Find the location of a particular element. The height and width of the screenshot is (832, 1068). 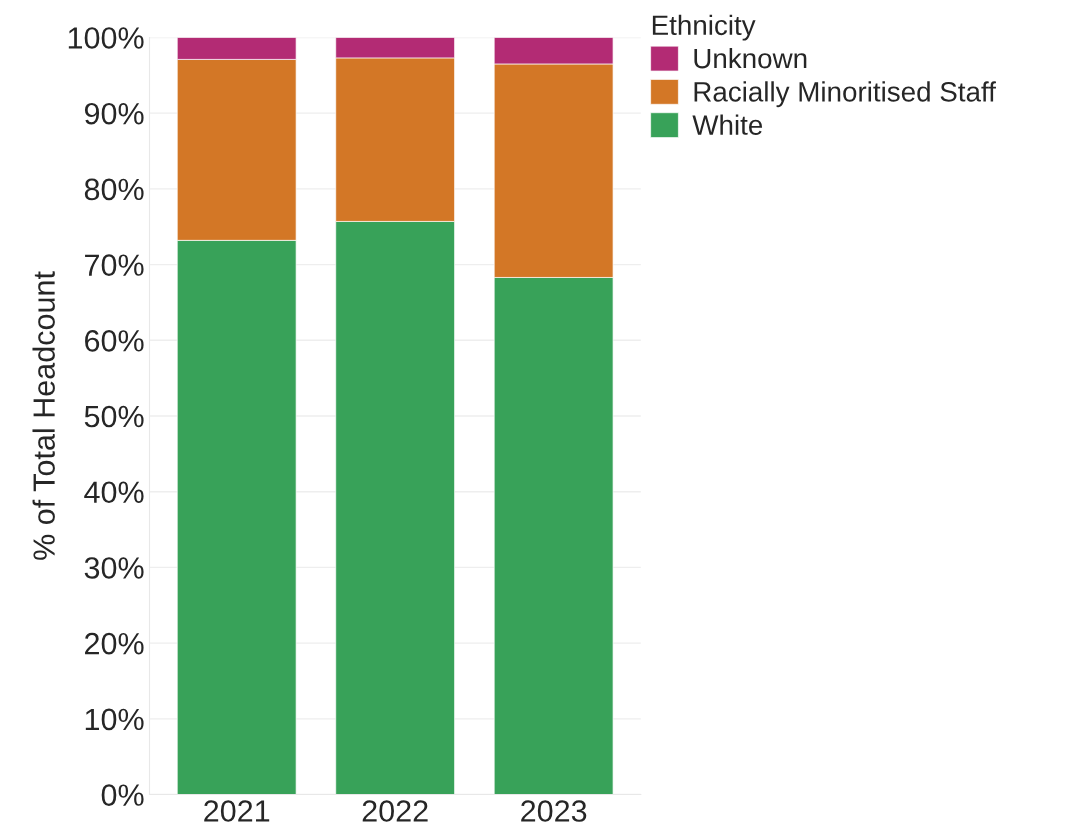

y-tick-label: 10% is located at coordinates (114, 719).